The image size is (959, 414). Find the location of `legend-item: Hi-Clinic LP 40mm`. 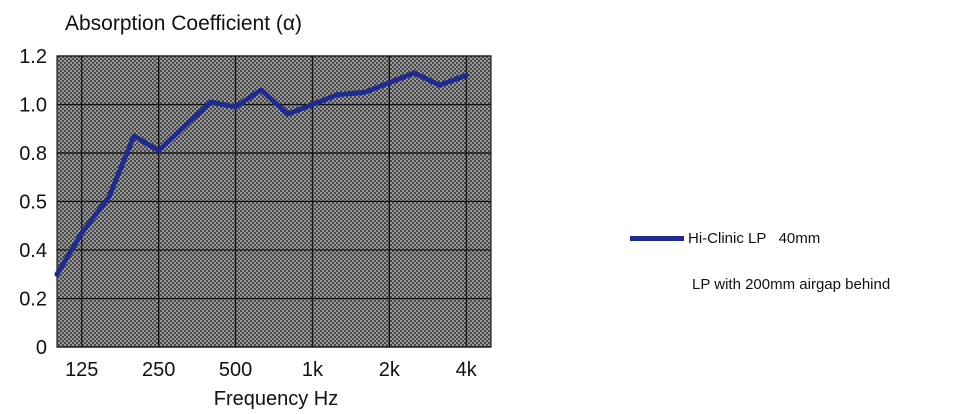

legend-item: Hi-Clinic LP 40mm is located at coordinates (725, 238).